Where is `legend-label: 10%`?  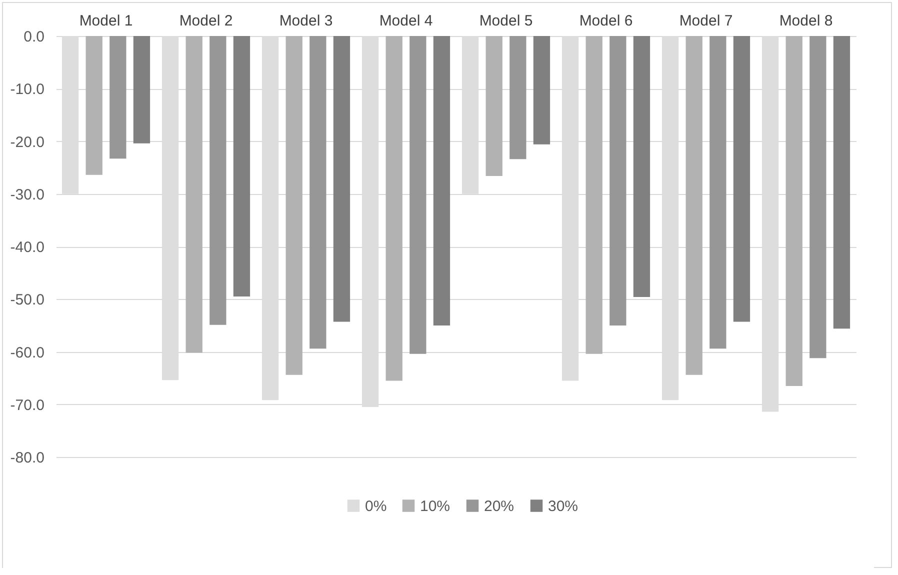
legend-label: 10% is located at coordinates (435, 506).